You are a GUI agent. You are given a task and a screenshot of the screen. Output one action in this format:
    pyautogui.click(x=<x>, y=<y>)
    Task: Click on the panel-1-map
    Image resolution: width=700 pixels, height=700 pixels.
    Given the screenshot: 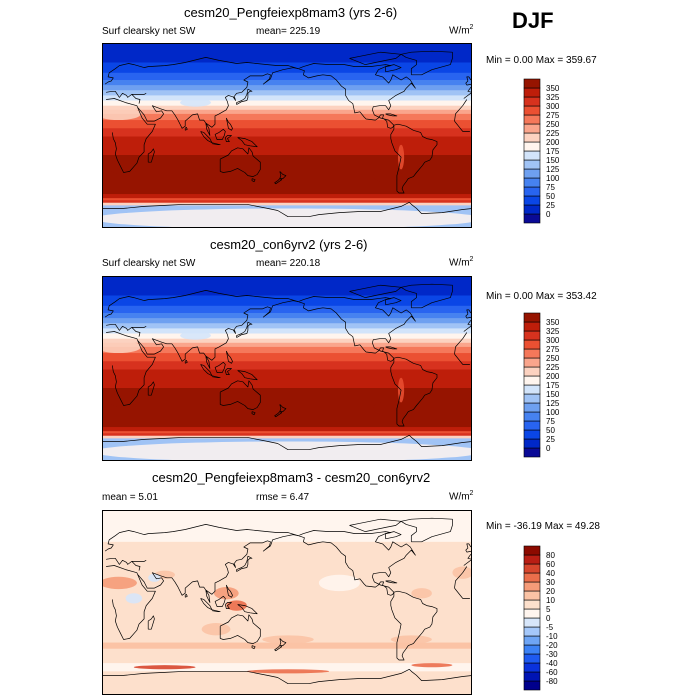 What is the action you would take?
    pyautogui.click(x=287, y=135)
    